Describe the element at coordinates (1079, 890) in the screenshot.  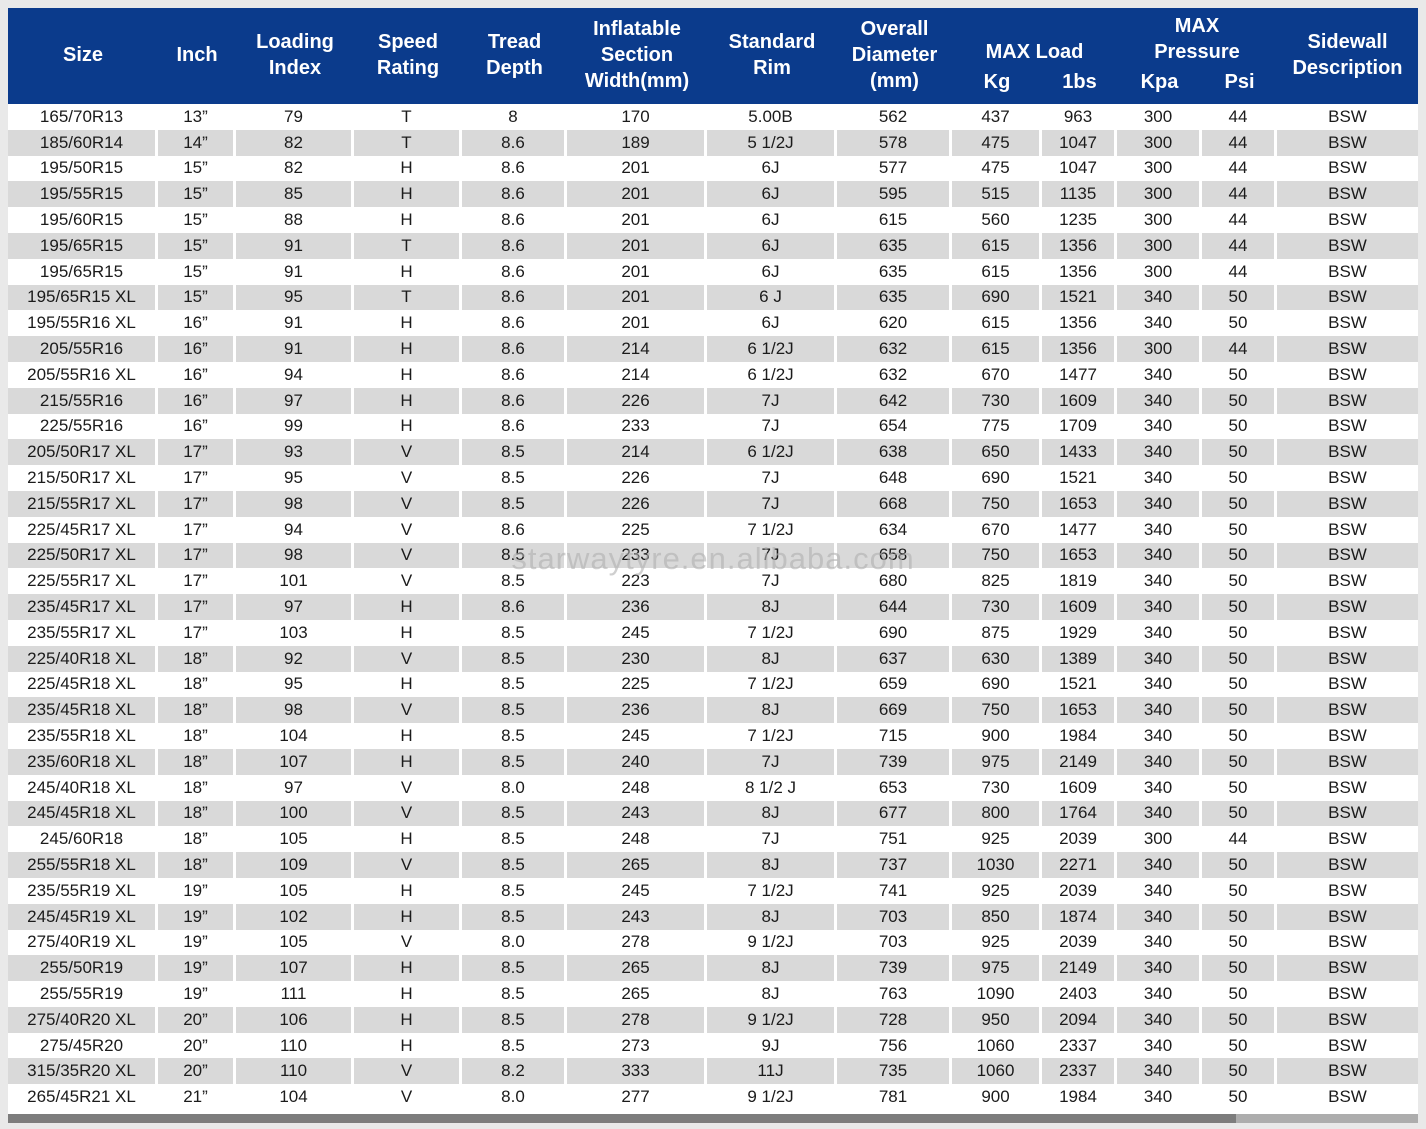
I see `cell-max_load_lbs: 2039` at that location.